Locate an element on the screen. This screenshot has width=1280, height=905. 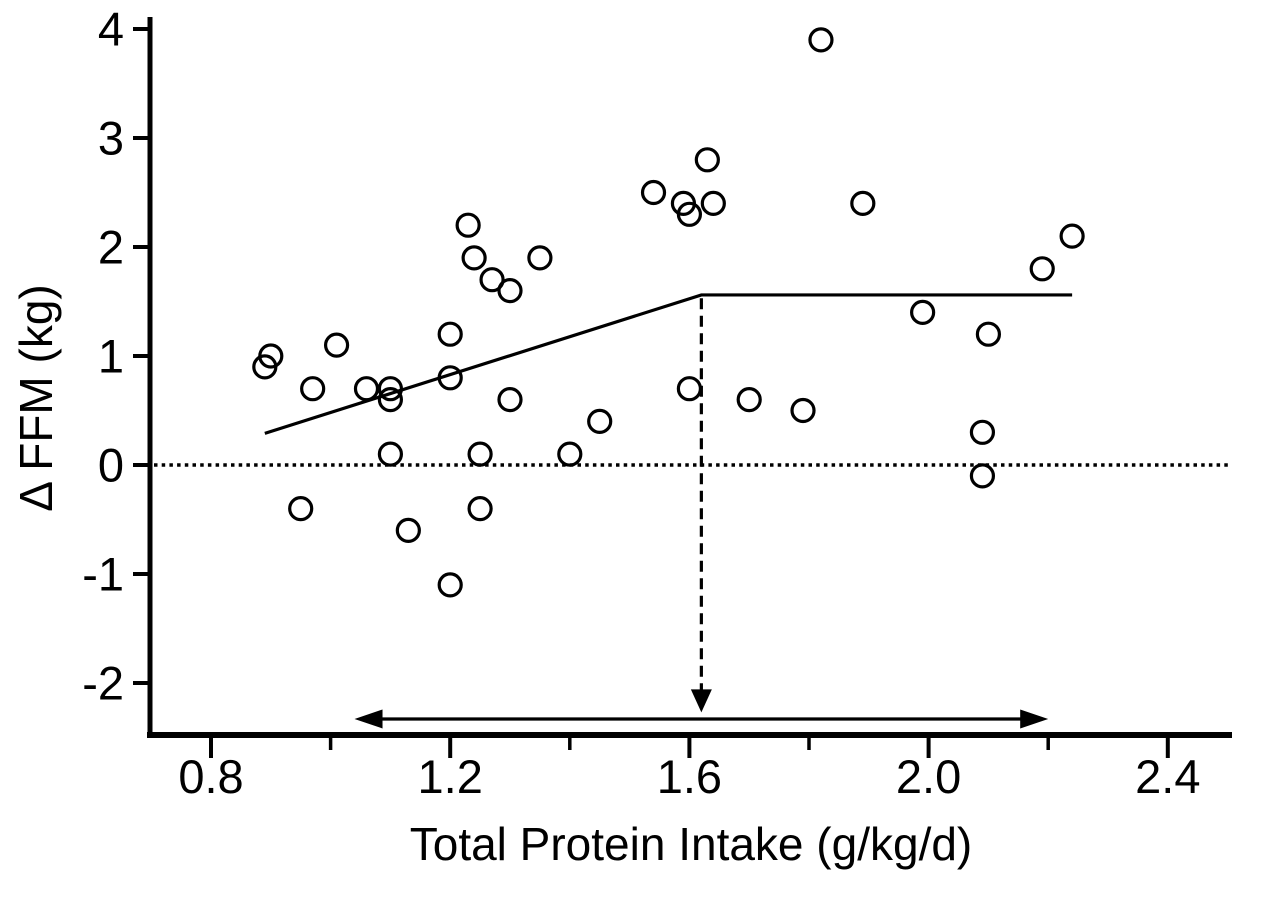
y-tick-label: 0 is located at coordinates (111, 465).